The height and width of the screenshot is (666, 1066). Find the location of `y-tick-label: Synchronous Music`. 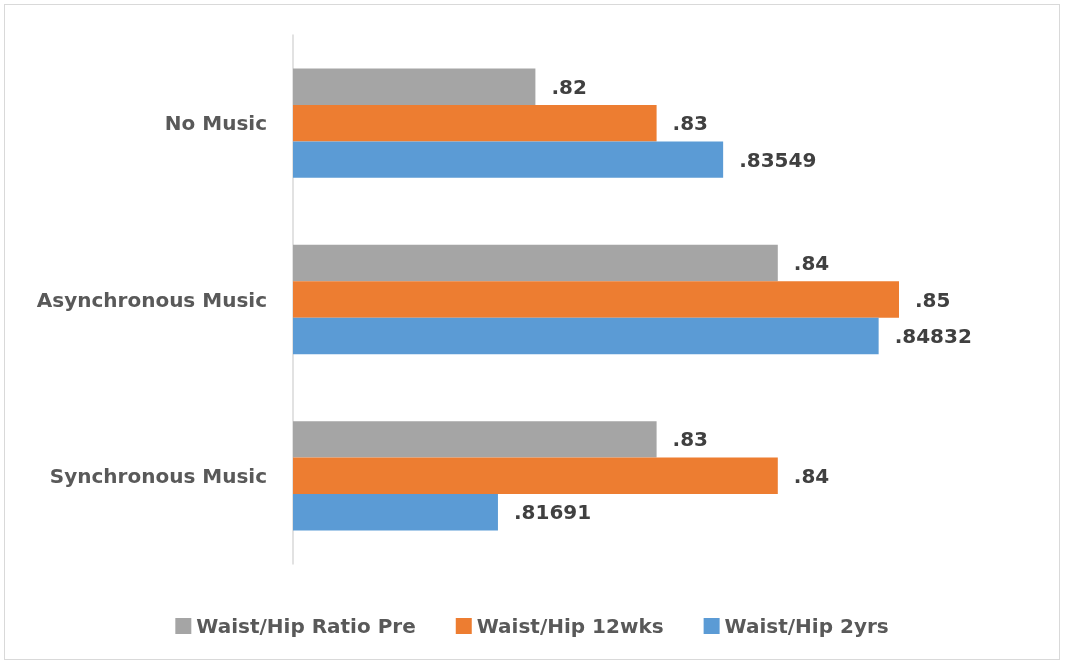

y-tick-label: Synchronous Music is located at coordinates (158, 475).